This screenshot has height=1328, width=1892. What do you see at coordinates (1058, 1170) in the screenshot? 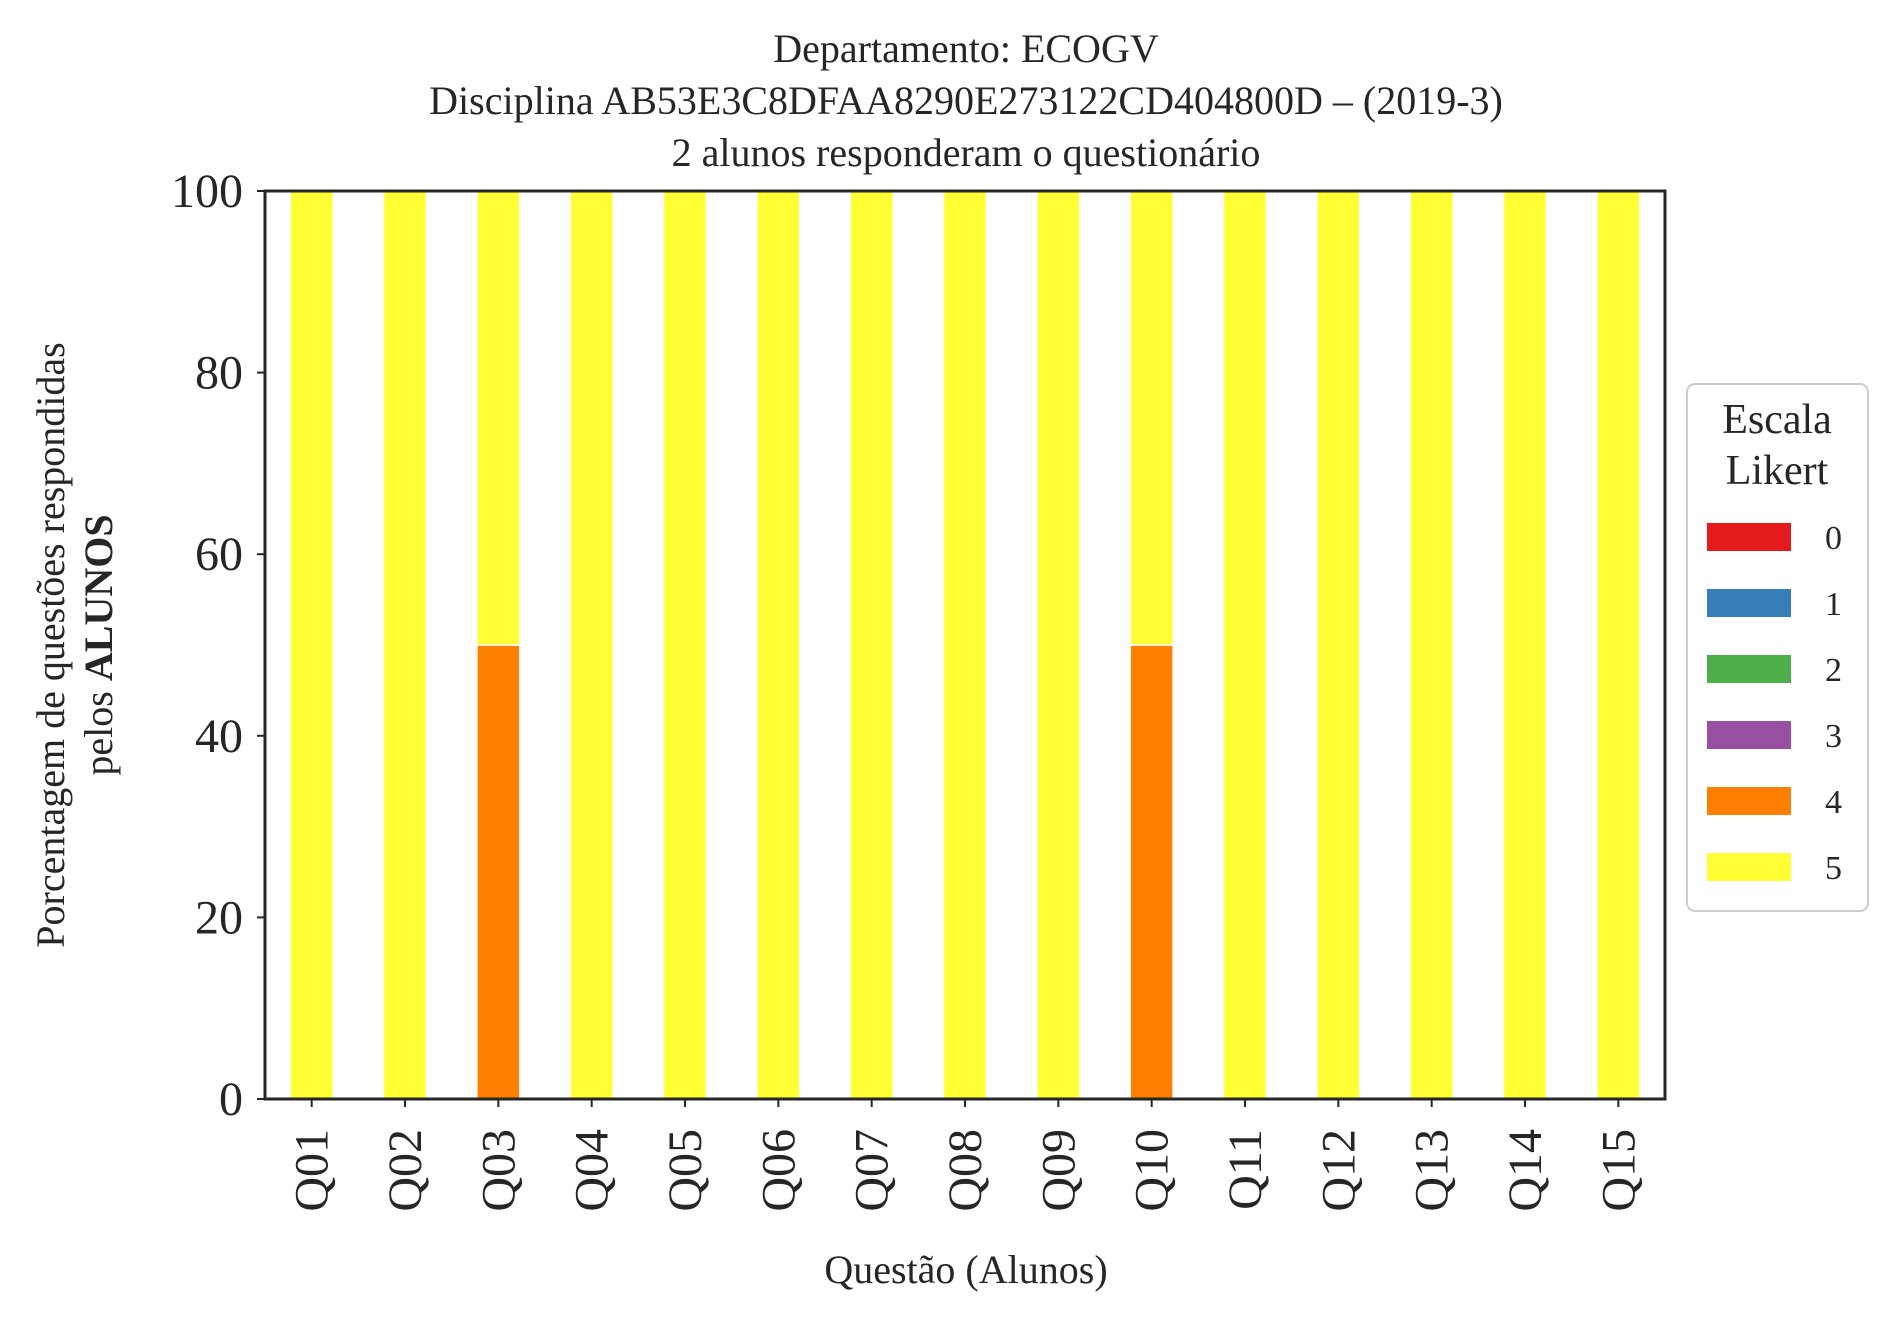
I see `x-tick-label-q09: Q09` at bounding box center [1058, 1170].